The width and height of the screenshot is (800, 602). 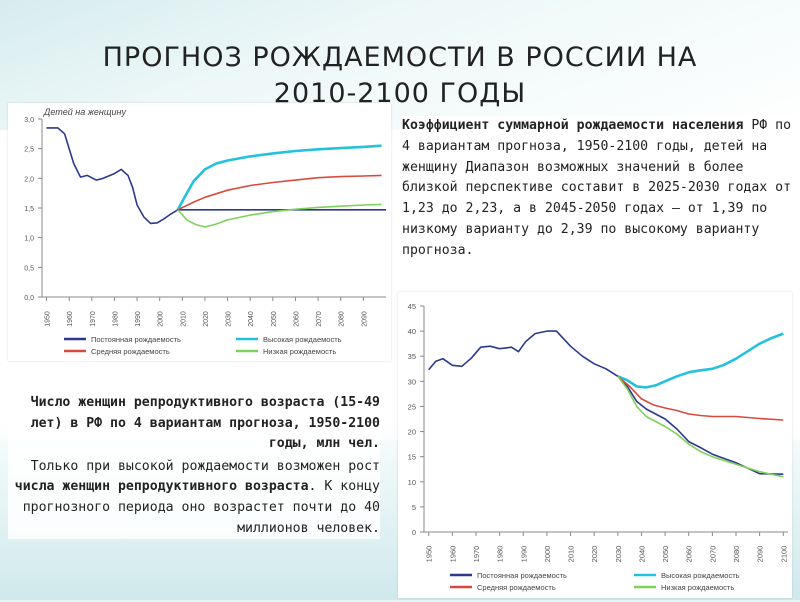 I want to click on y-tick-label: 0, so click(x=414, y=532).